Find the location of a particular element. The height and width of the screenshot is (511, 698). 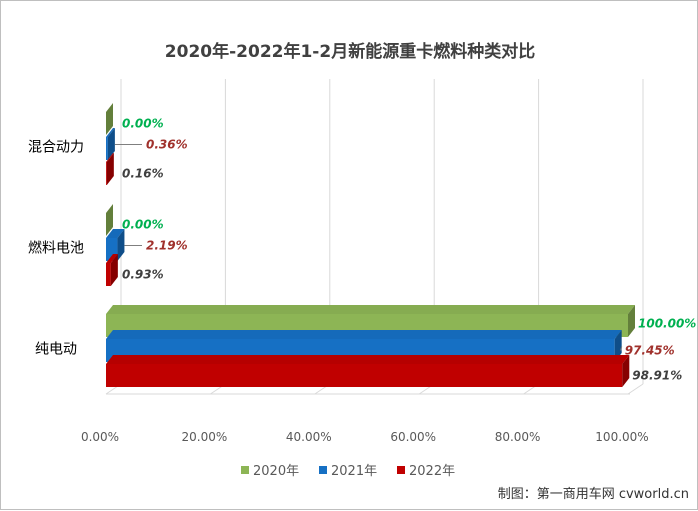

x-tick-label: 0.00% is located at coordinates (100, 437).